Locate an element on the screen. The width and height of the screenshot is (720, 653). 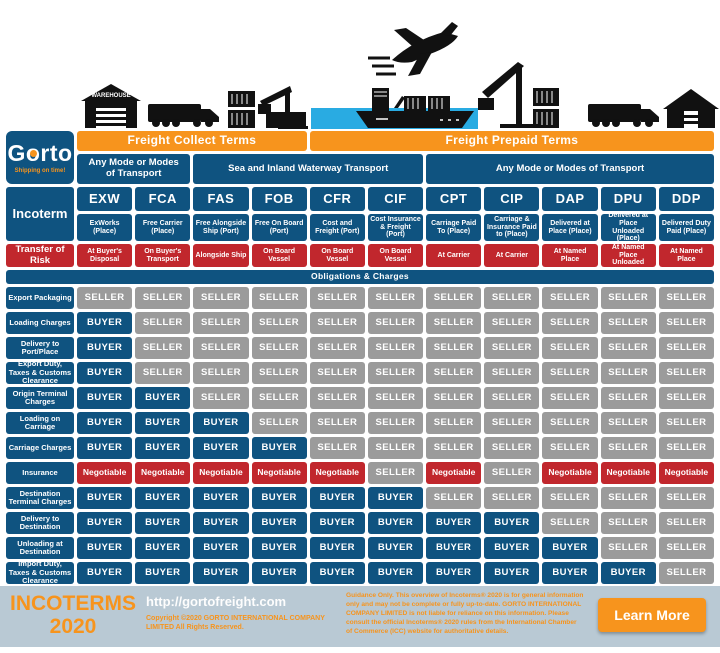
risk-cell-ddp: At Named Place is located at coordinates (686, 255).